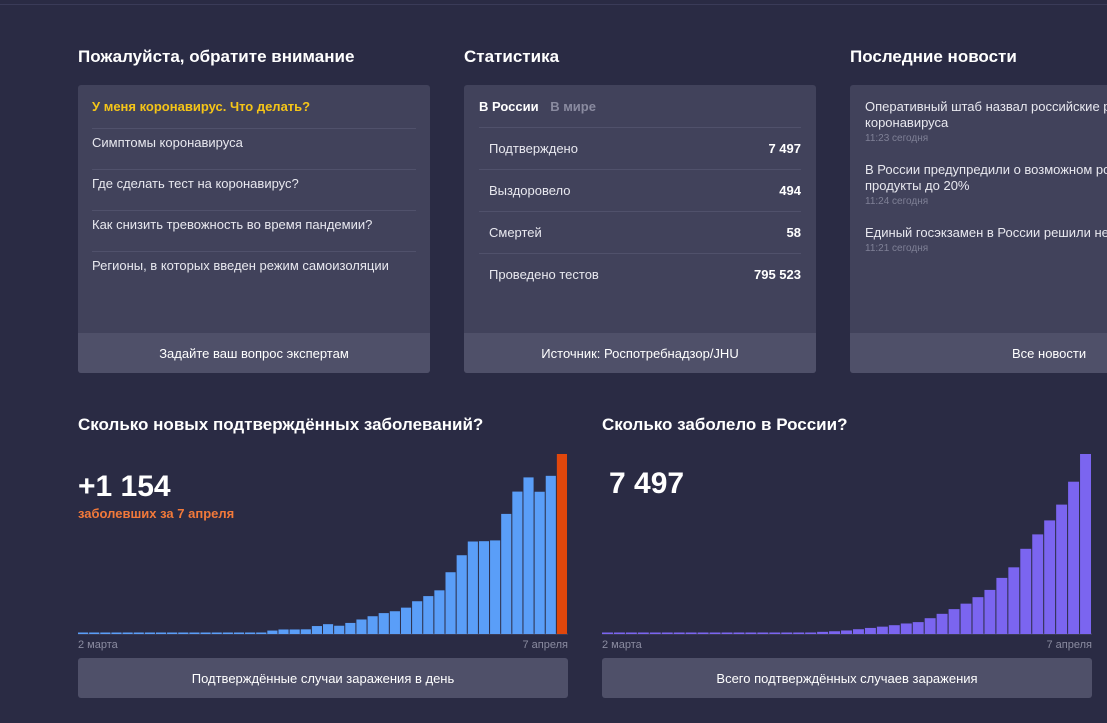 This screenshot has height=723, width=1107. I want to click on ask-experts-button: Задайте ваш вопрос экспертам, so click(254, 353).